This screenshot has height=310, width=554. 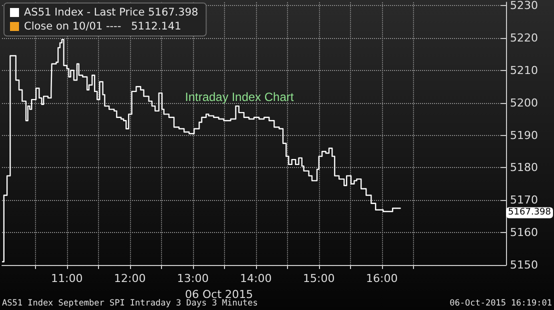 What do you see at coordinates (524, 103) in the screenshot?
I see `y-tick-label: 5200` at bounding box center [524, 103].